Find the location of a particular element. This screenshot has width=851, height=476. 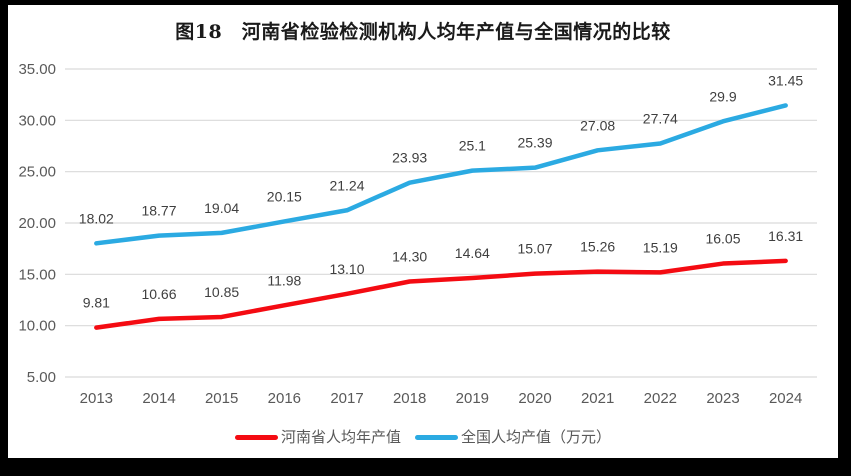

legend-label-national: 全国人均产值（万元） is located at coordinates (536, 437).